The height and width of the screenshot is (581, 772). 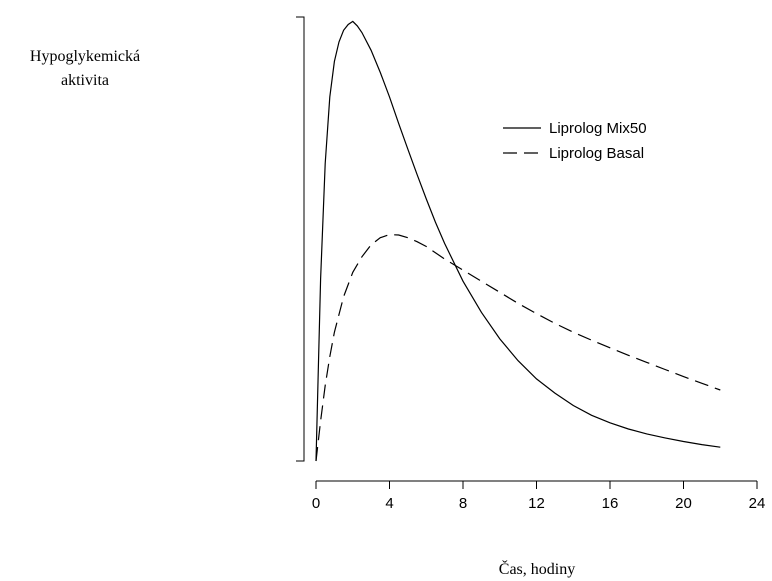 I want to click on x-axis-label: Čas, hodiny, so click(x=537, y=568).